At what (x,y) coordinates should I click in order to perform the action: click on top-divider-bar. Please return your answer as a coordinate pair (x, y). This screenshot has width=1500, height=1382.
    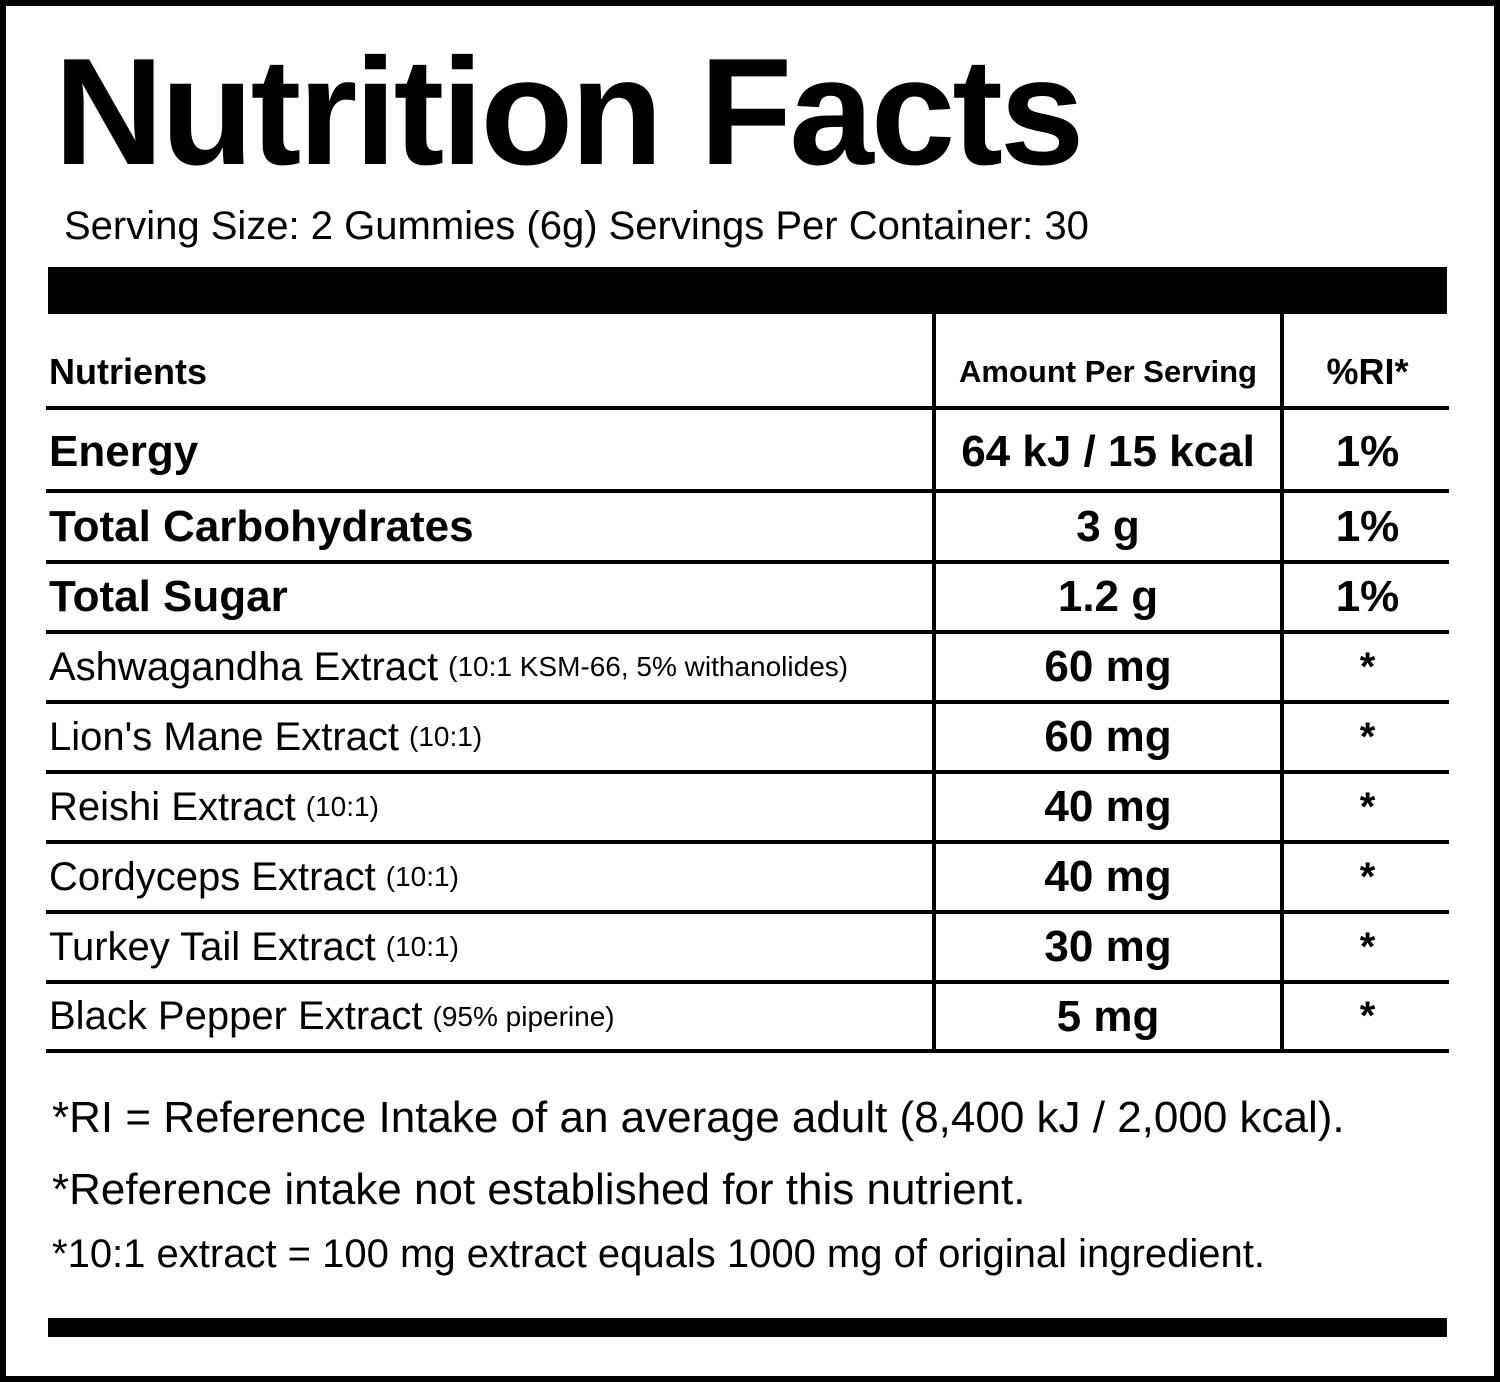
    Looking at the image, I should click on (747, 290).